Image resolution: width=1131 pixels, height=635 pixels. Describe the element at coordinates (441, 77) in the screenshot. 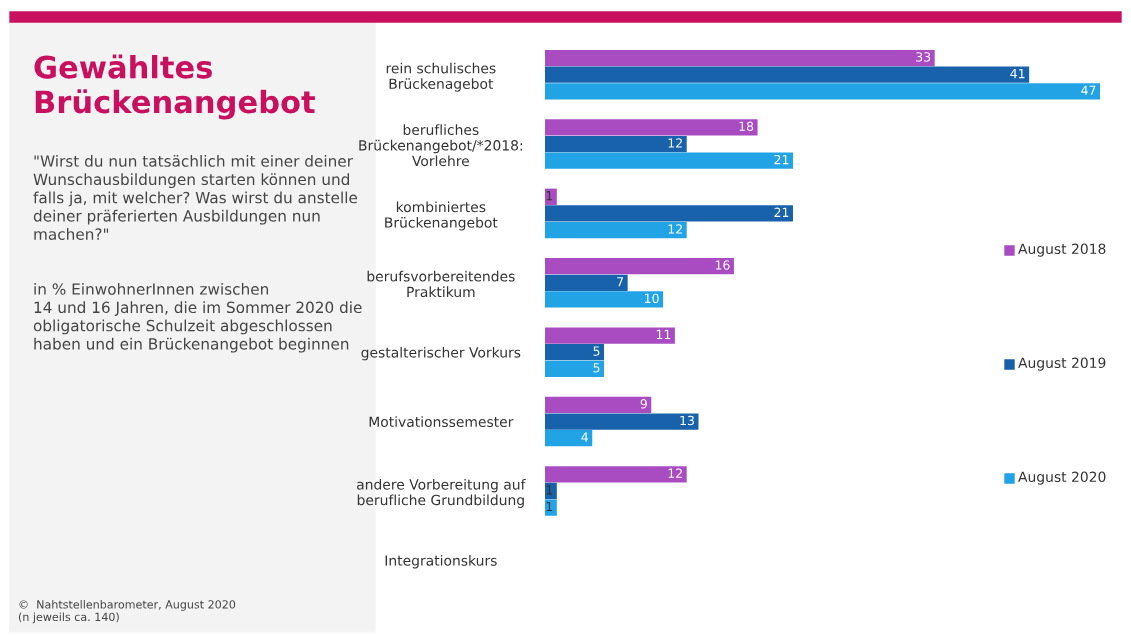

I see `y-tick-label: rein schulisches Brückenagebot` at that location.